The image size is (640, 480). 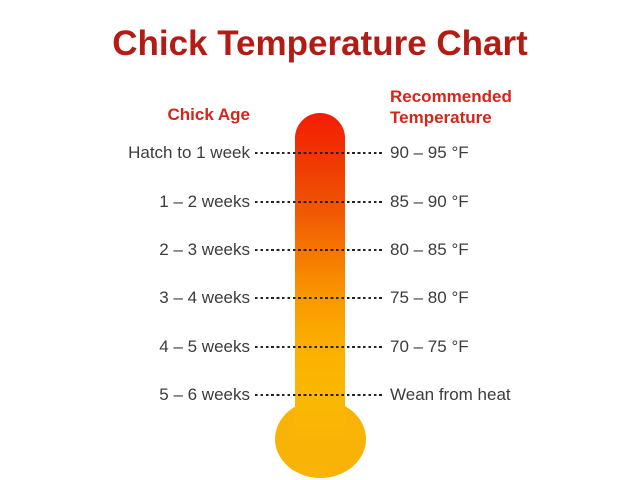 I want to click on temperature-value: 70 – 75 °F, so click(x=429, y=346).